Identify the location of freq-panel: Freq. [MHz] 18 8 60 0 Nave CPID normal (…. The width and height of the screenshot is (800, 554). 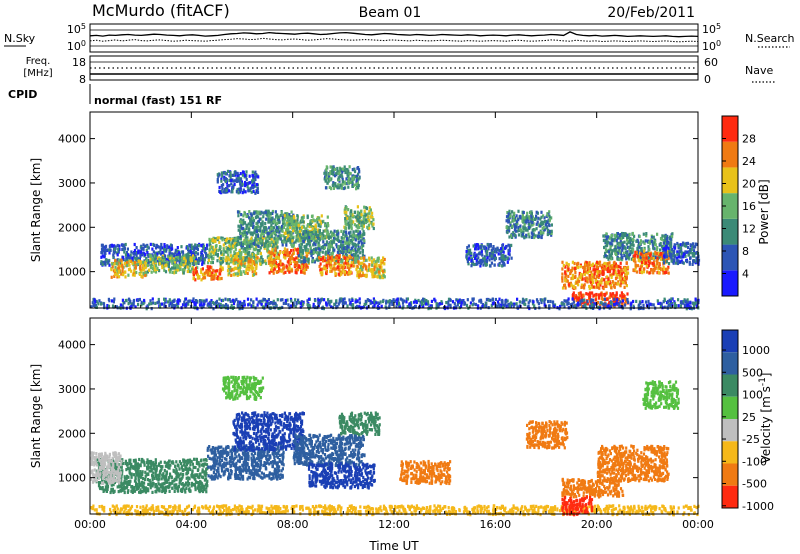
(392, 81).